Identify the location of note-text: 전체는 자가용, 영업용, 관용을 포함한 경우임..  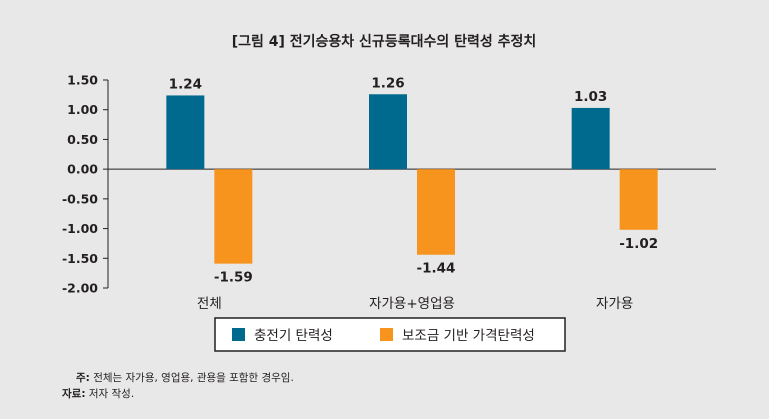
(192, 377).